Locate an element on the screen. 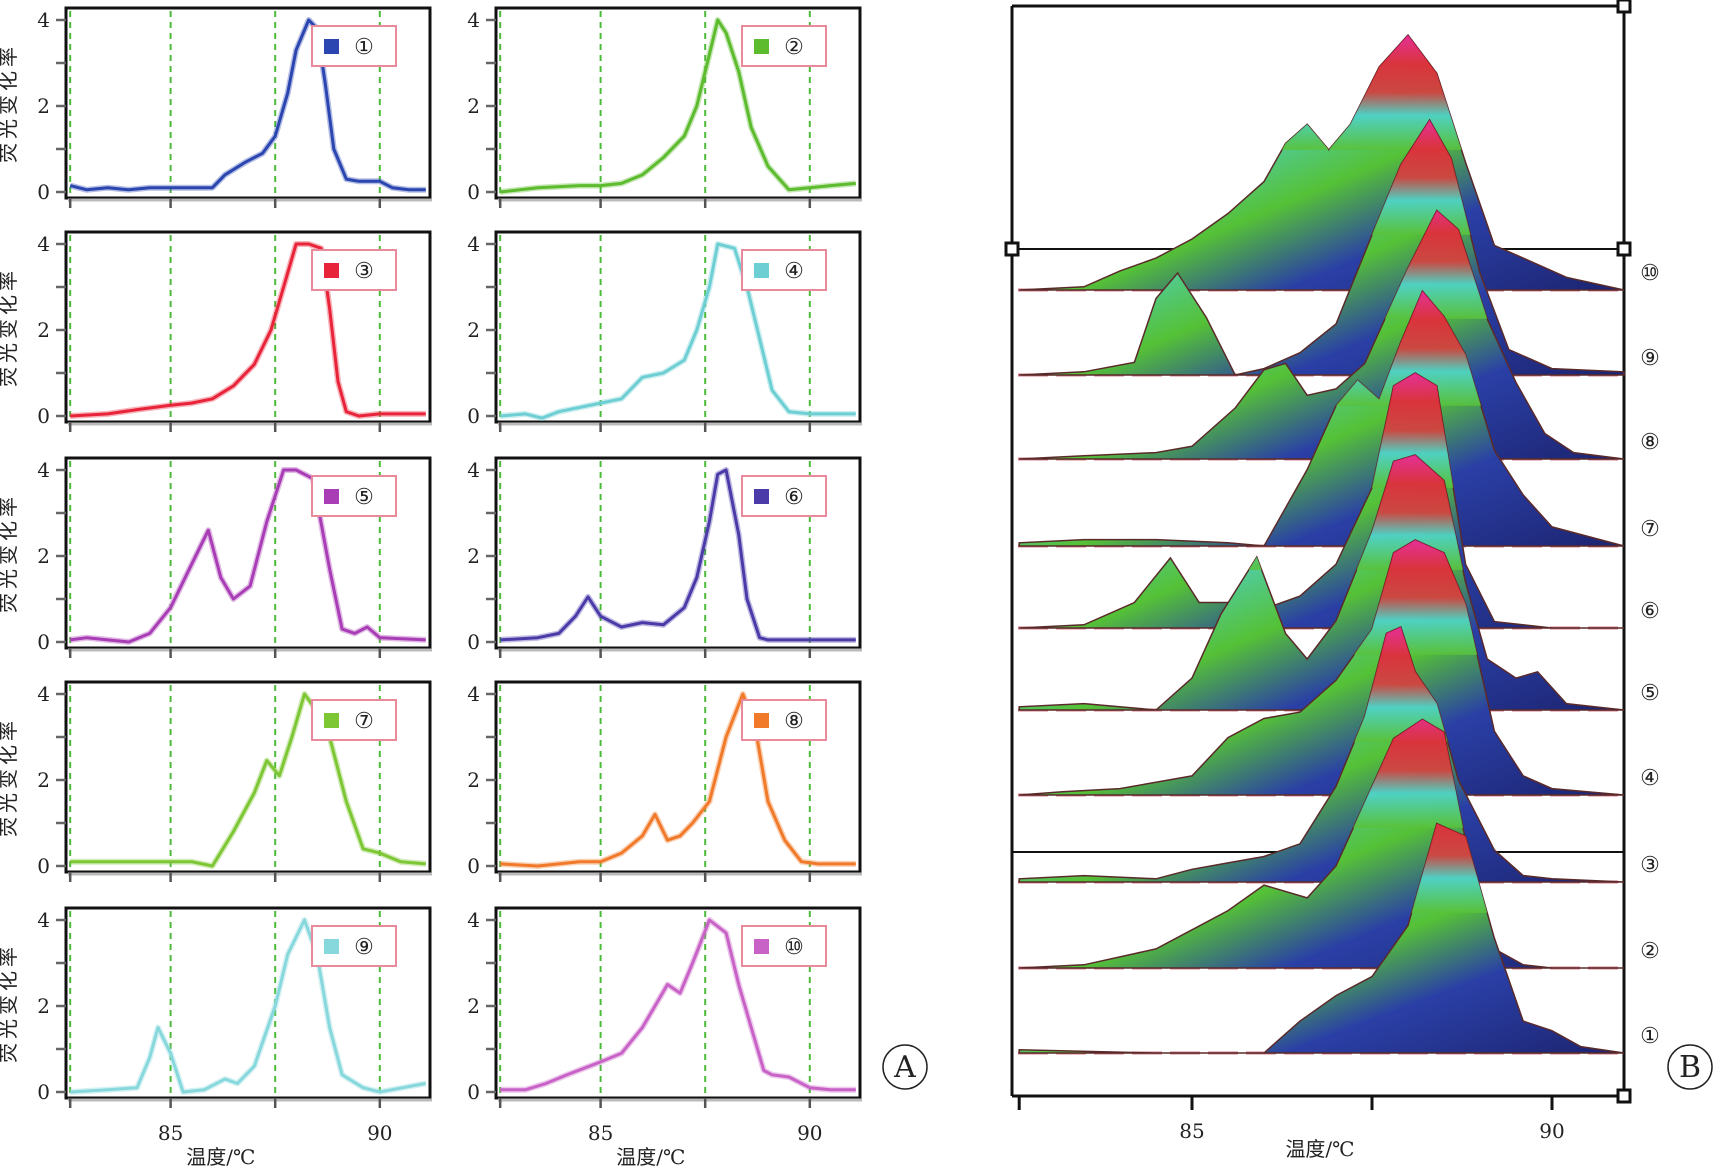  ridge-label: ⑤ is located at coordinates (1650, 693).